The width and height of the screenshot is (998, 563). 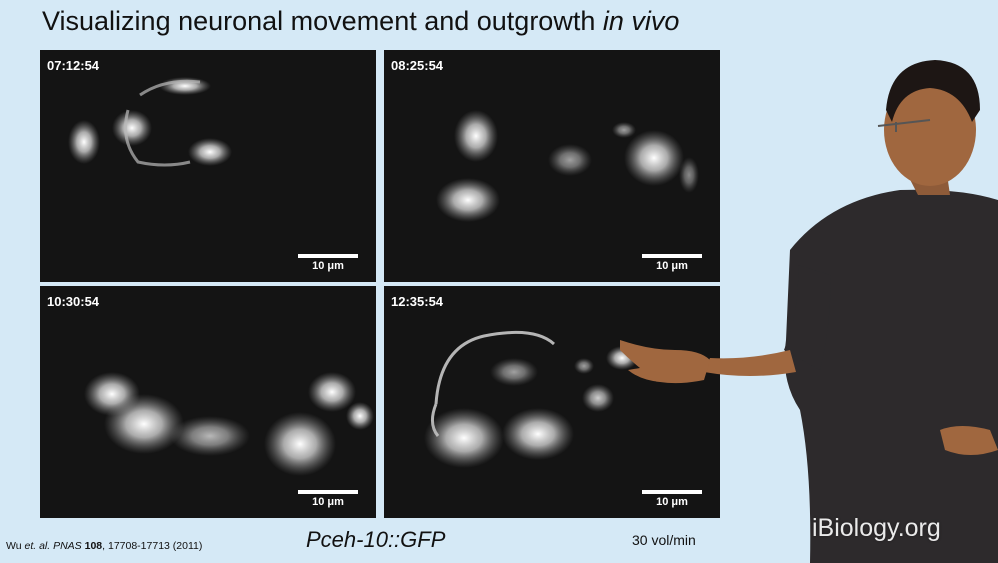 I want to click on construct-caption: Pceh-10::GFP, so click(x=376, y=539).